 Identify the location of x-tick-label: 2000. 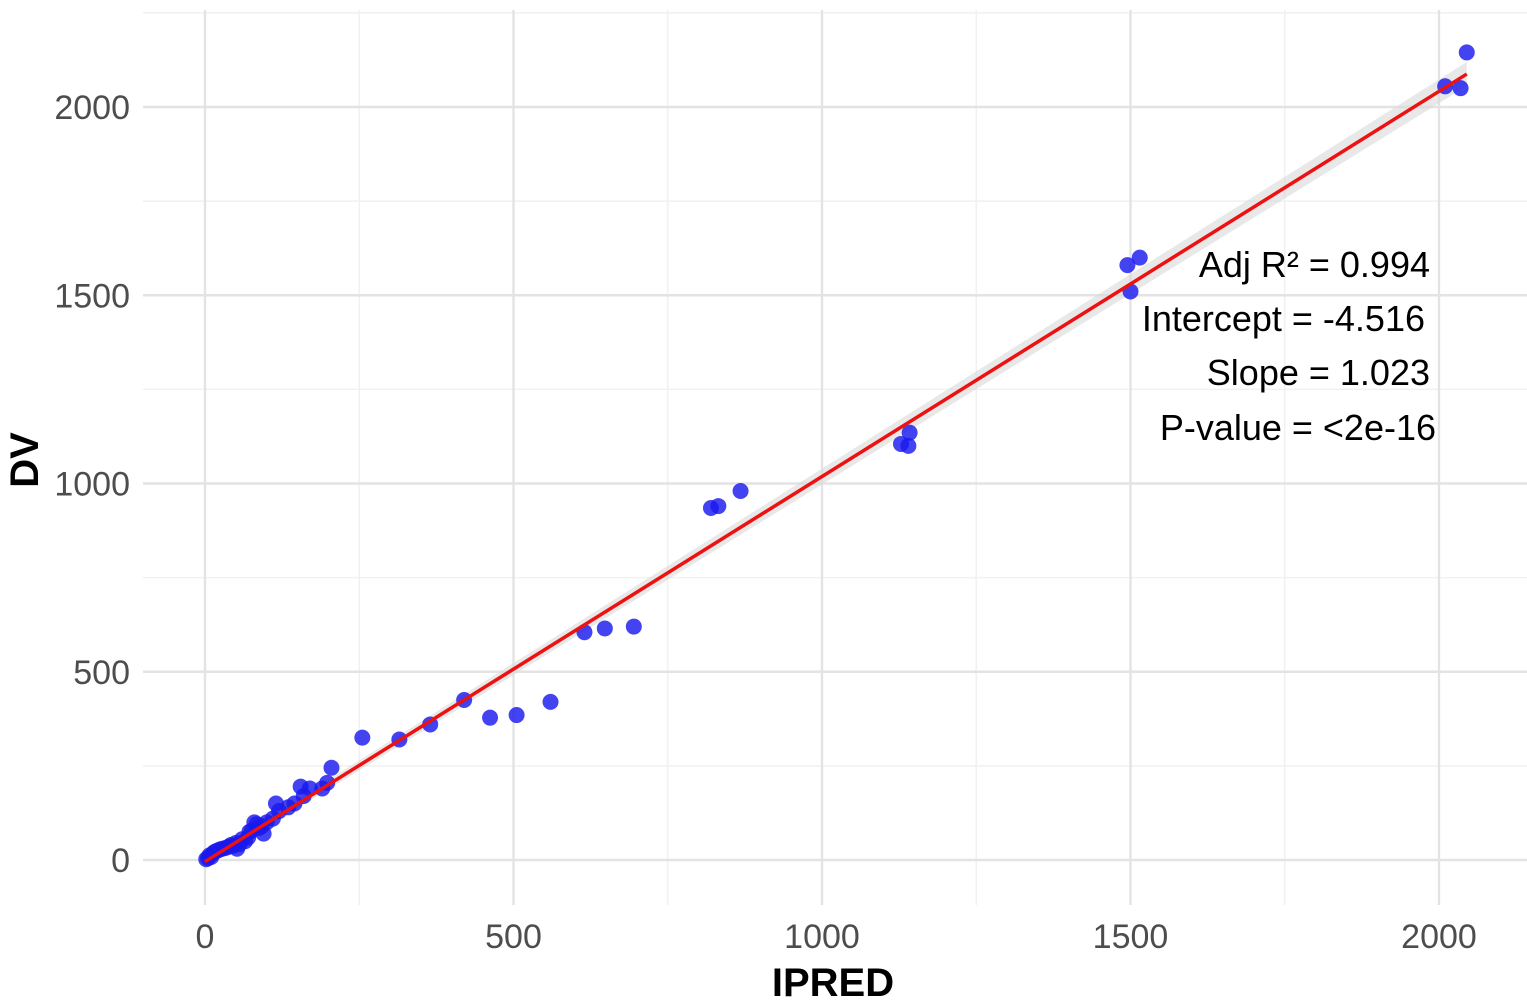
(1439, 937).